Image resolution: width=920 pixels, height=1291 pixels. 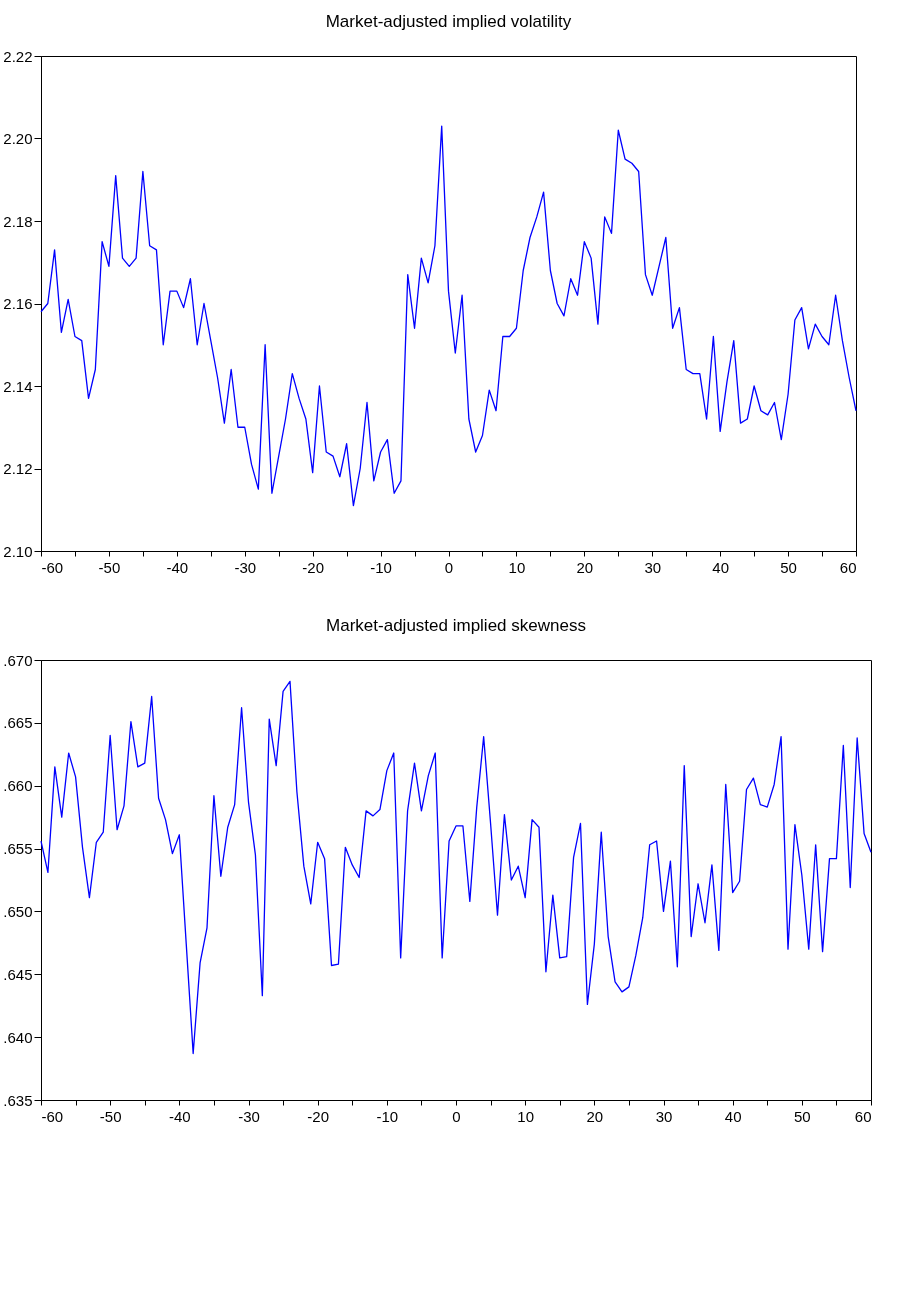 What do you see at coordinates (18, 138) in the screenshot?
I see `y-tick-label: 2.20` at bounding box center [18, 138].